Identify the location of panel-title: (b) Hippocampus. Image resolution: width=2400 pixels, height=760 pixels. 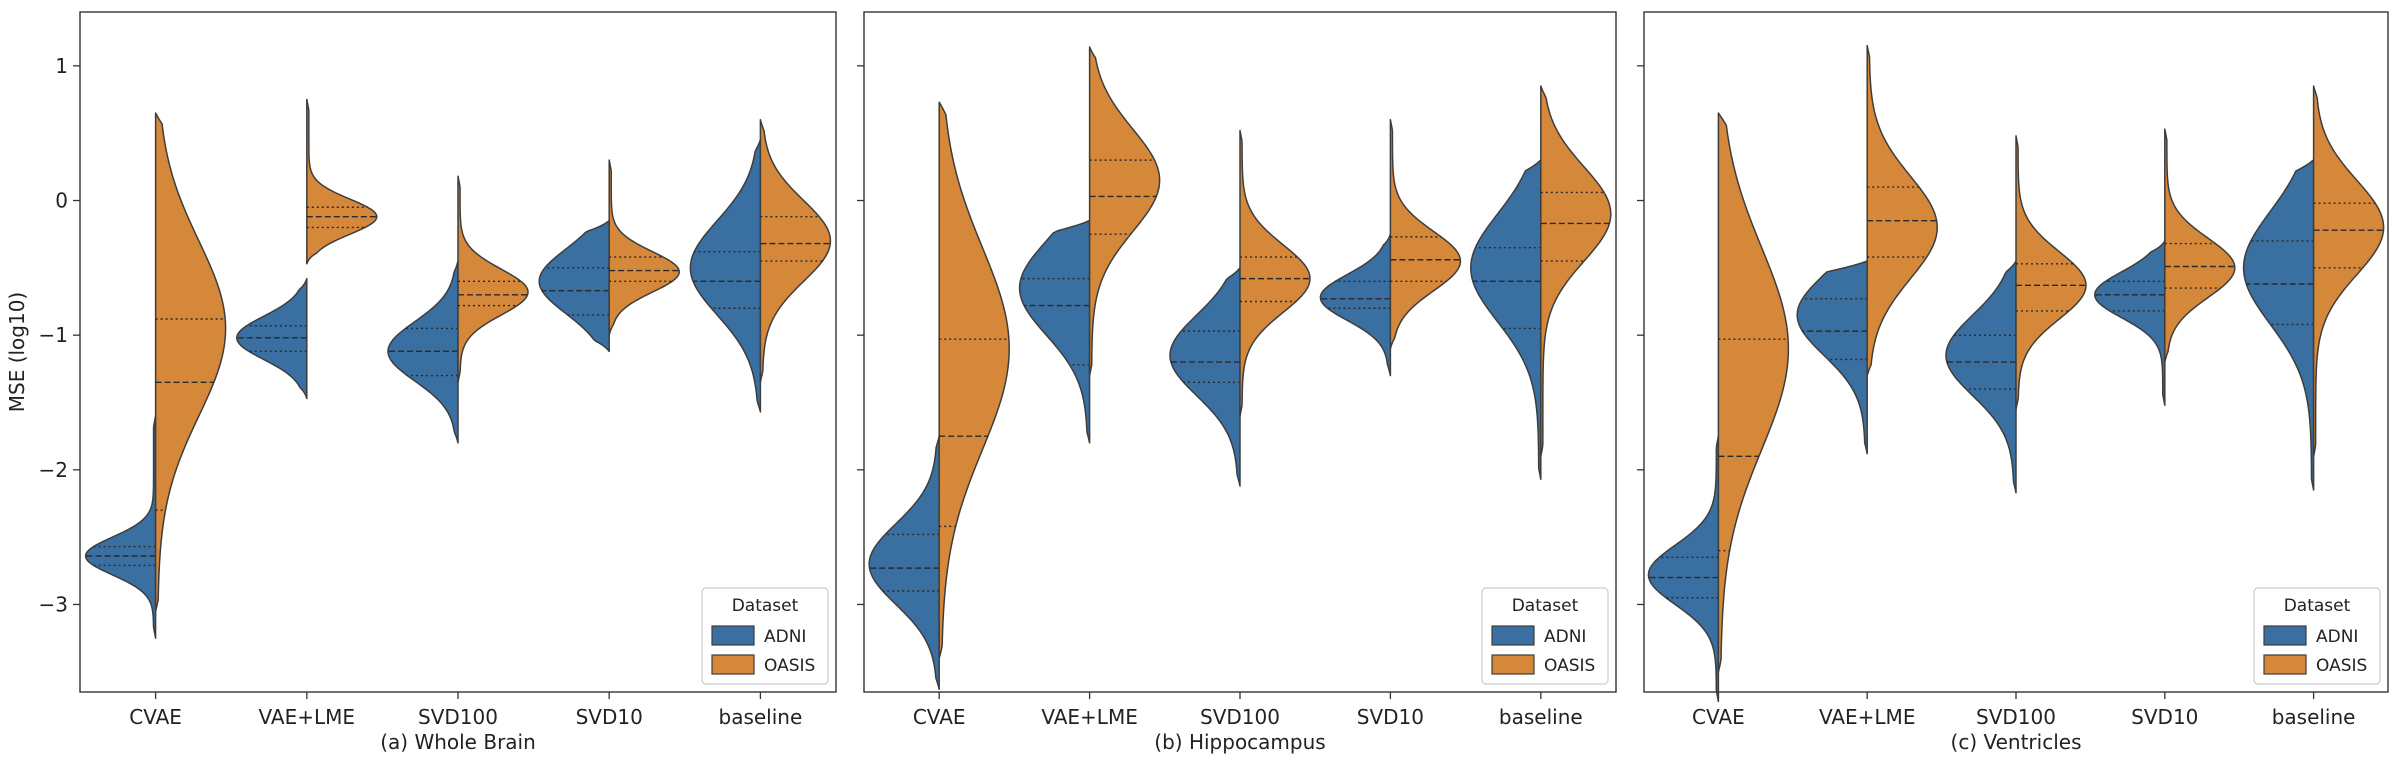
(1239, 742).